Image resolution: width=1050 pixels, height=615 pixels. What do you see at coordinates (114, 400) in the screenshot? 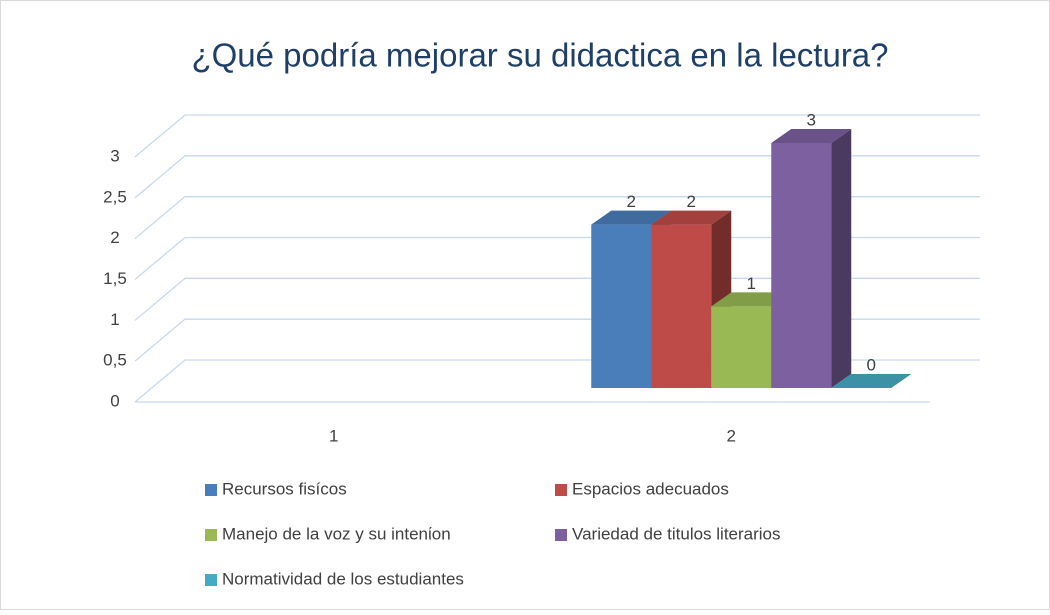
I see `y-tick-label: 0` at bounding box center [114, 400].